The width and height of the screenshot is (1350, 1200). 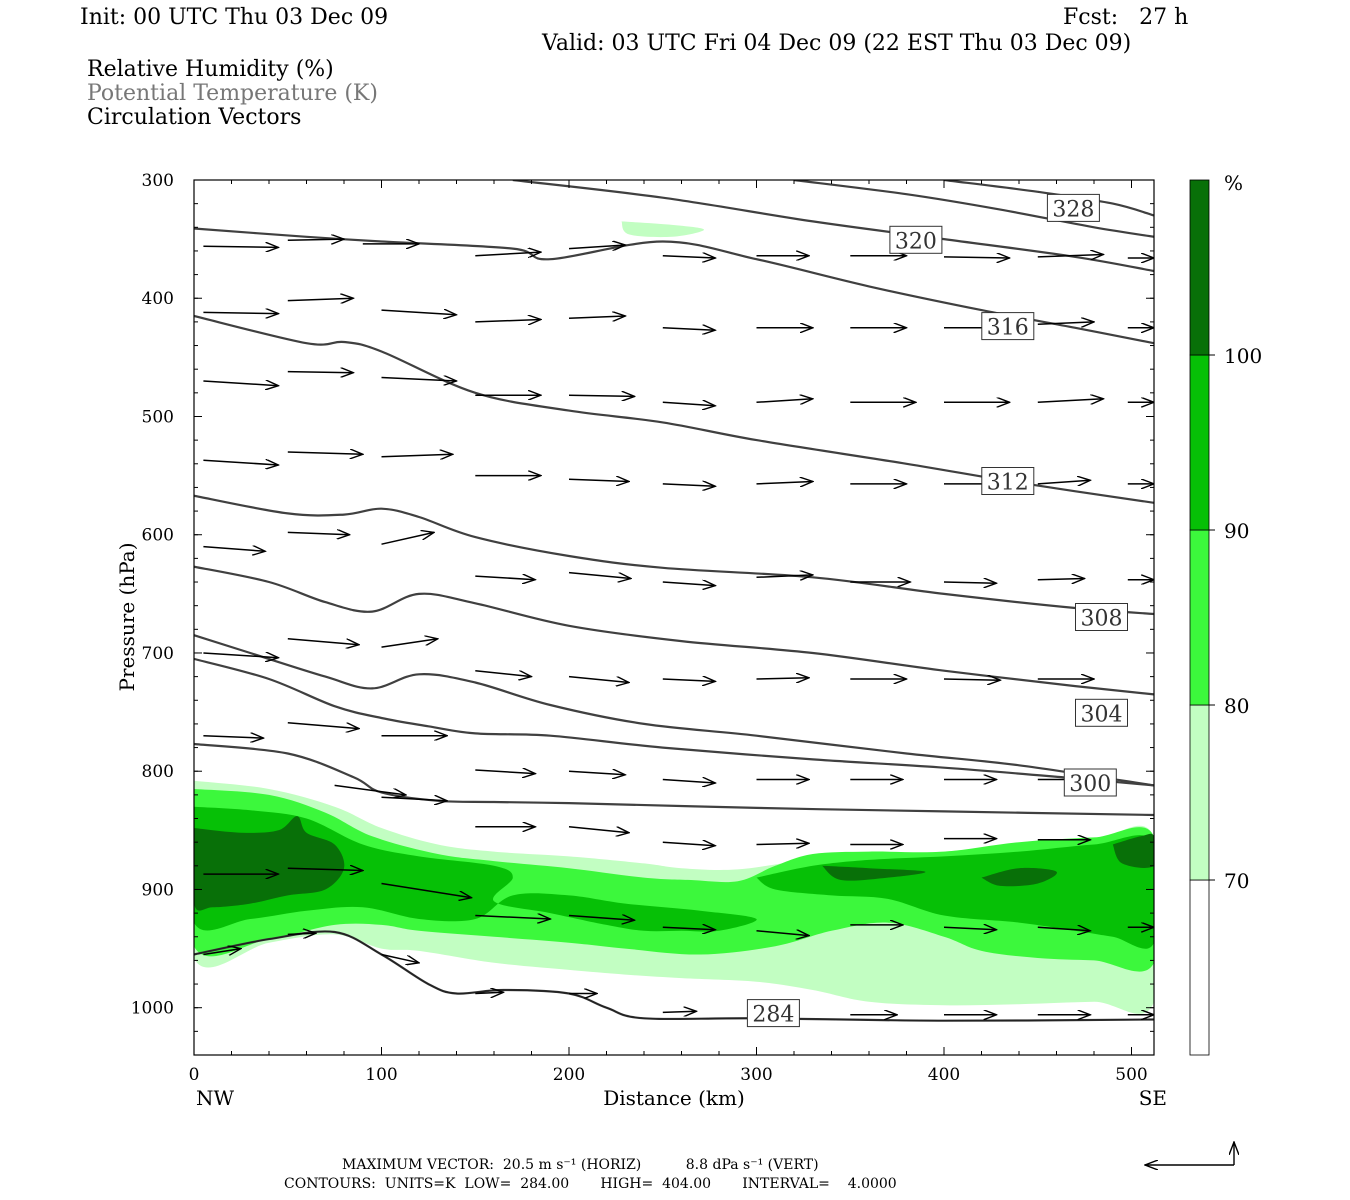 What do you see at coordinates (194, 117) in the screenshot?
I see `field-label-vectors: Circulation Vectors` at bounding box center [194, 117].